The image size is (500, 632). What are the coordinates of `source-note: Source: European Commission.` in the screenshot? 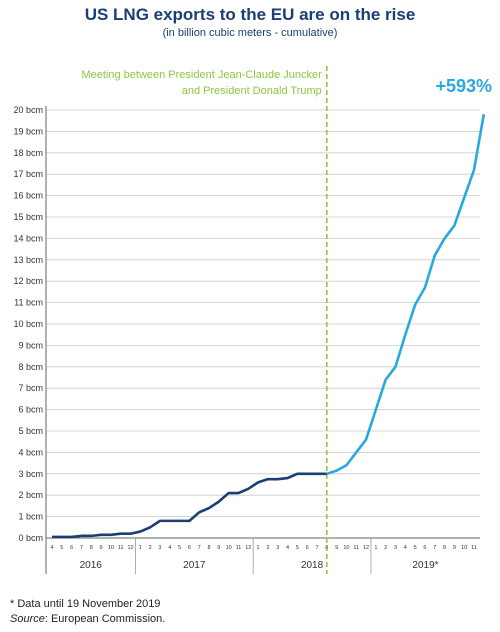 It's located at (87, 619).